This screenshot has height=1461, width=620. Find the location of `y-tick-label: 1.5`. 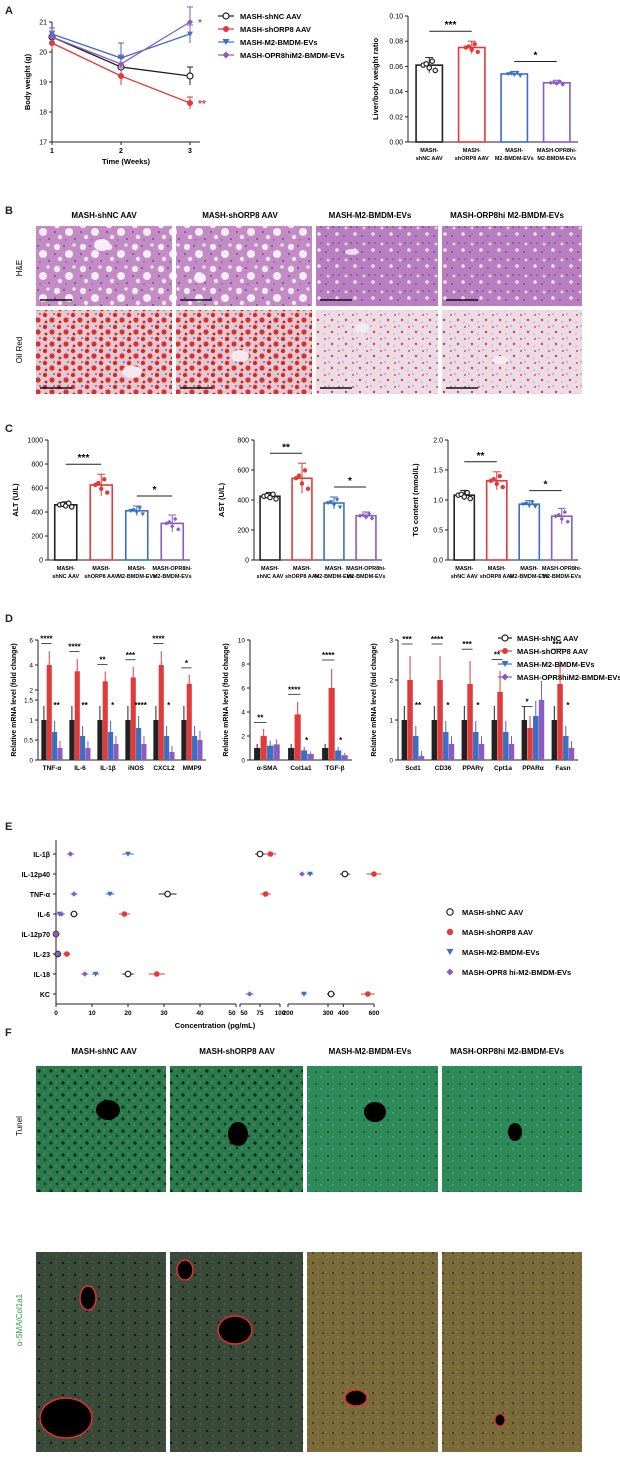

y-tick-label: 1.5 is located at coordinates (28, 701).